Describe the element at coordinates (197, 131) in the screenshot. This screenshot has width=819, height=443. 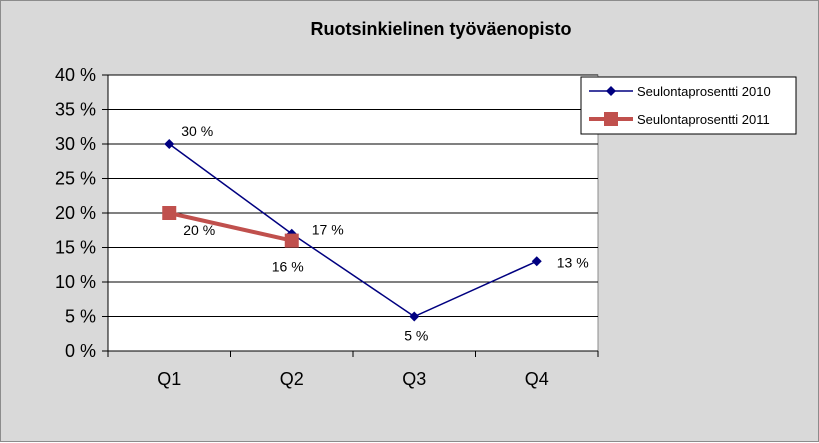
I see `data-label: 30 %` at that location.